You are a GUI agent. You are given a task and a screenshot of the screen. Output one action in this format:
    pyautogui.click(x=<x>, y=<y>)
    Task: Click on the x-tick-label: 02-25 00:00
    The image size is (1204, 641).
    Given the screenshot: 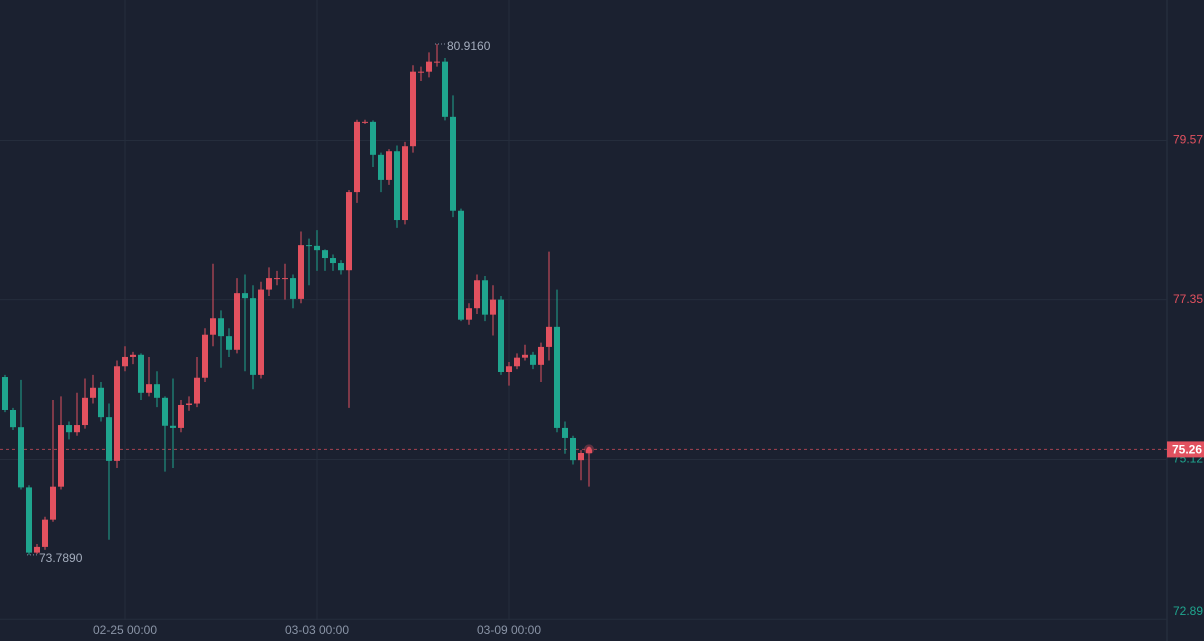 What is the action you would take?
    pyautogui.click(x=125, y=630)
    